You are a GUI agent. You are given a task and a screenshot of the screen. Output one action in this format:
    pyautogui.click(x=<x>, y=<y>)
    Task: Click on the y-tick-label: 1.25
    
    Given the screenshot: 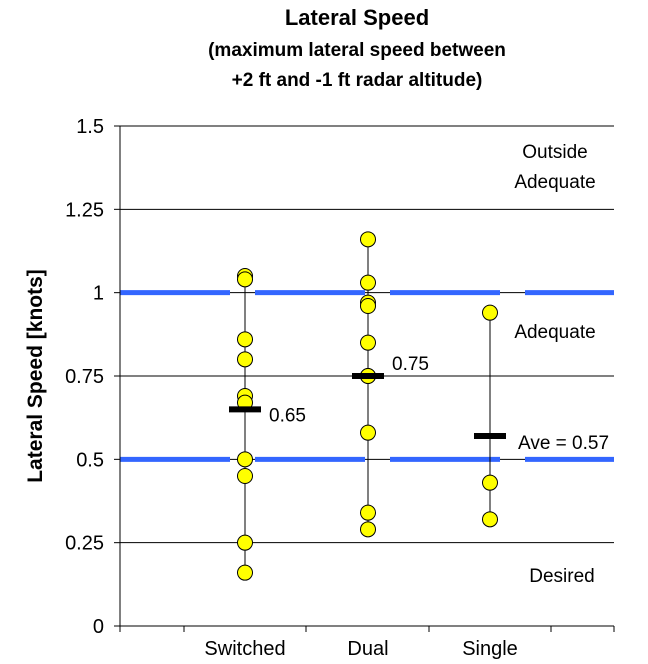 What is the action you would take?
    pyautogui.click(x=84, y=210)
    